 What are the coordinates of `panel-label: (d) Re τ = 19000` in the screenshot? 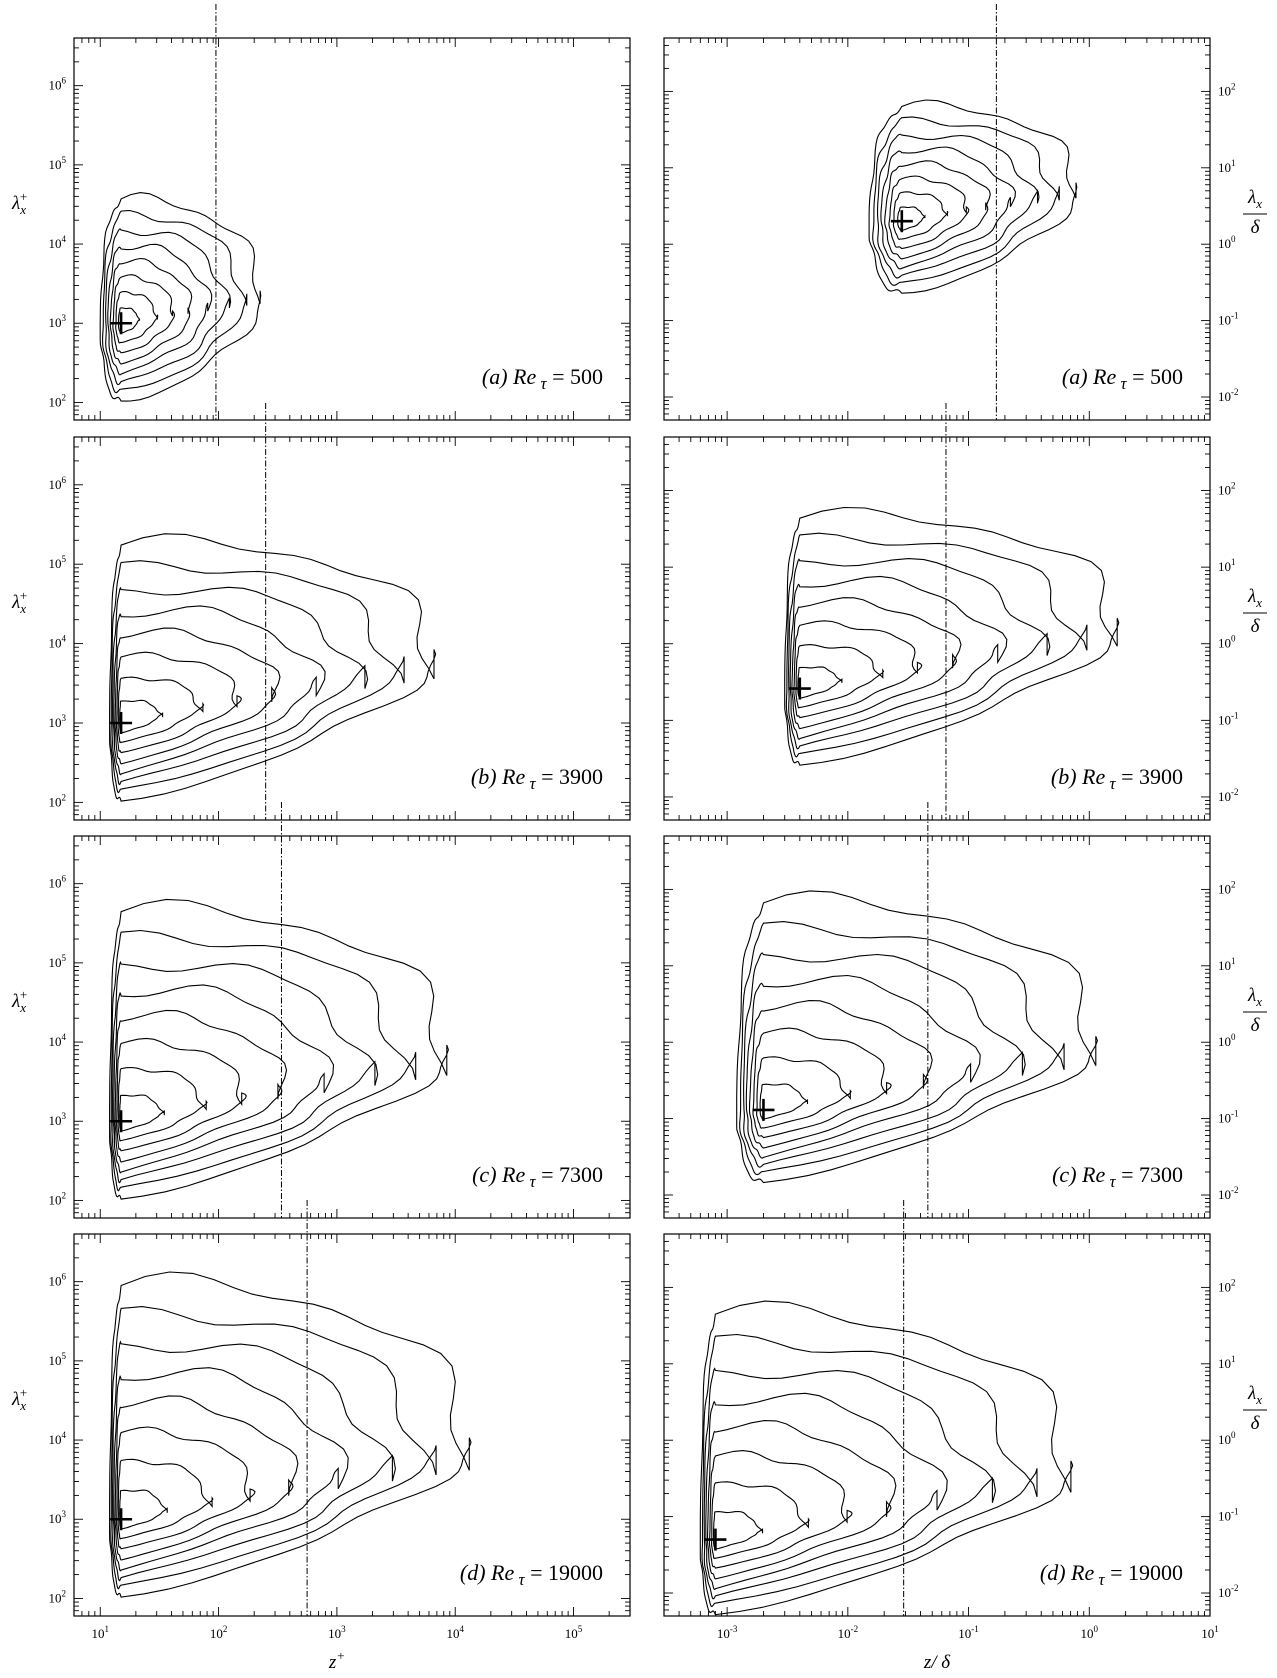 It's located at (531, 1574).